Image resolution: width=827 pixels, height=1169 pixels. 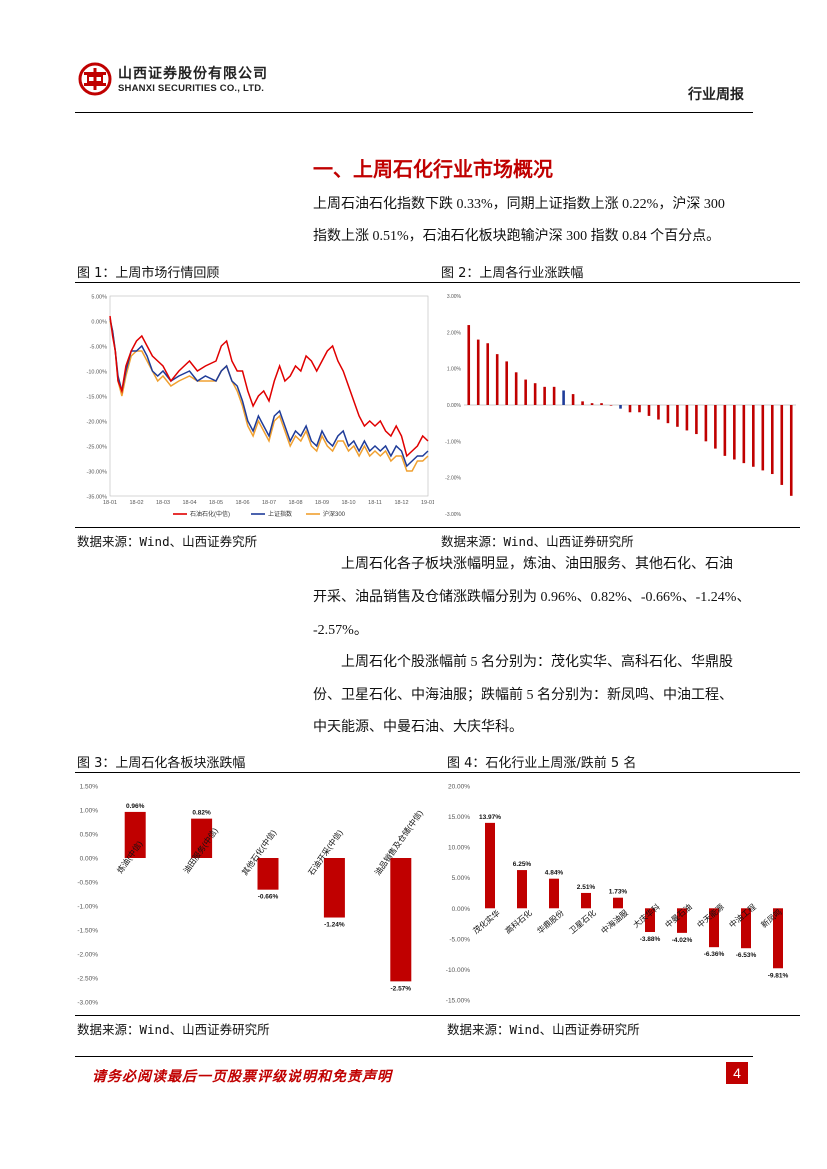 What do you see at coordinates (148, 273) in the screenshot?
I see `fig1-title: 图 1：上周市场行情回顾` at bounding box center [148, 273].